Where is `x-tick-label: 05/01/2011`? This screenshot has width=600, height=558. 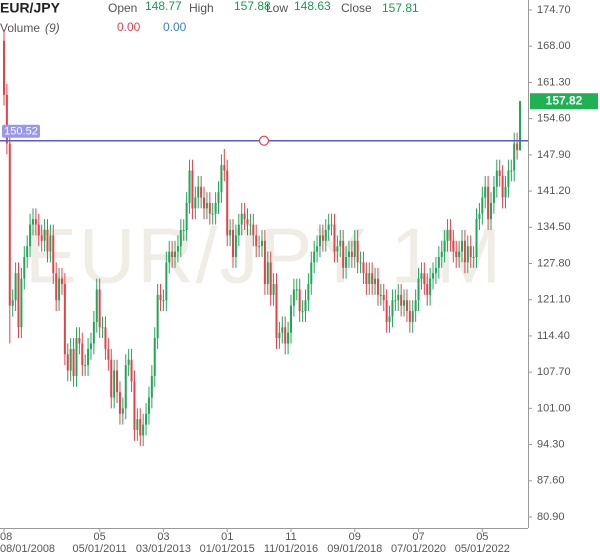 x-tick-label: 05/01/2011 is located at coordinates (100, 549).